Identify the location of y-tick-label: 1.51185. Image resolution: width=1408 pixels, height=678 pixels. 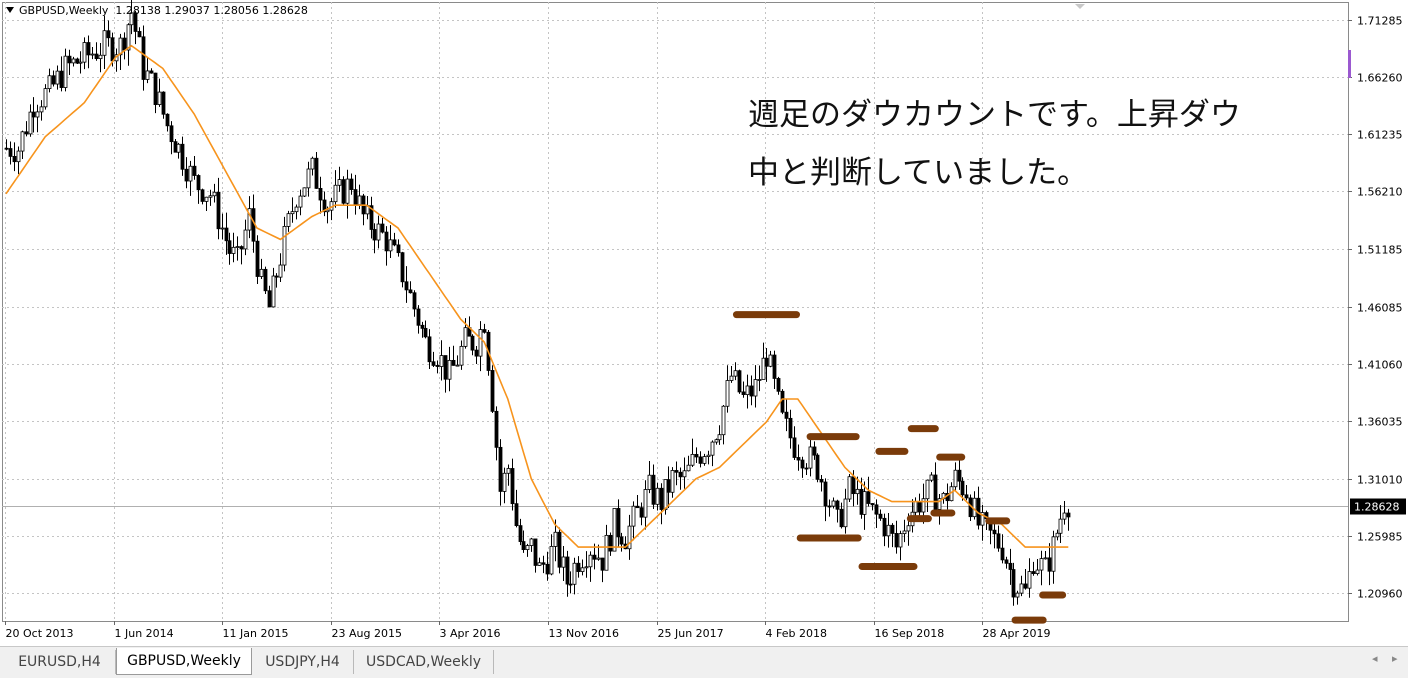
(1380, 250).